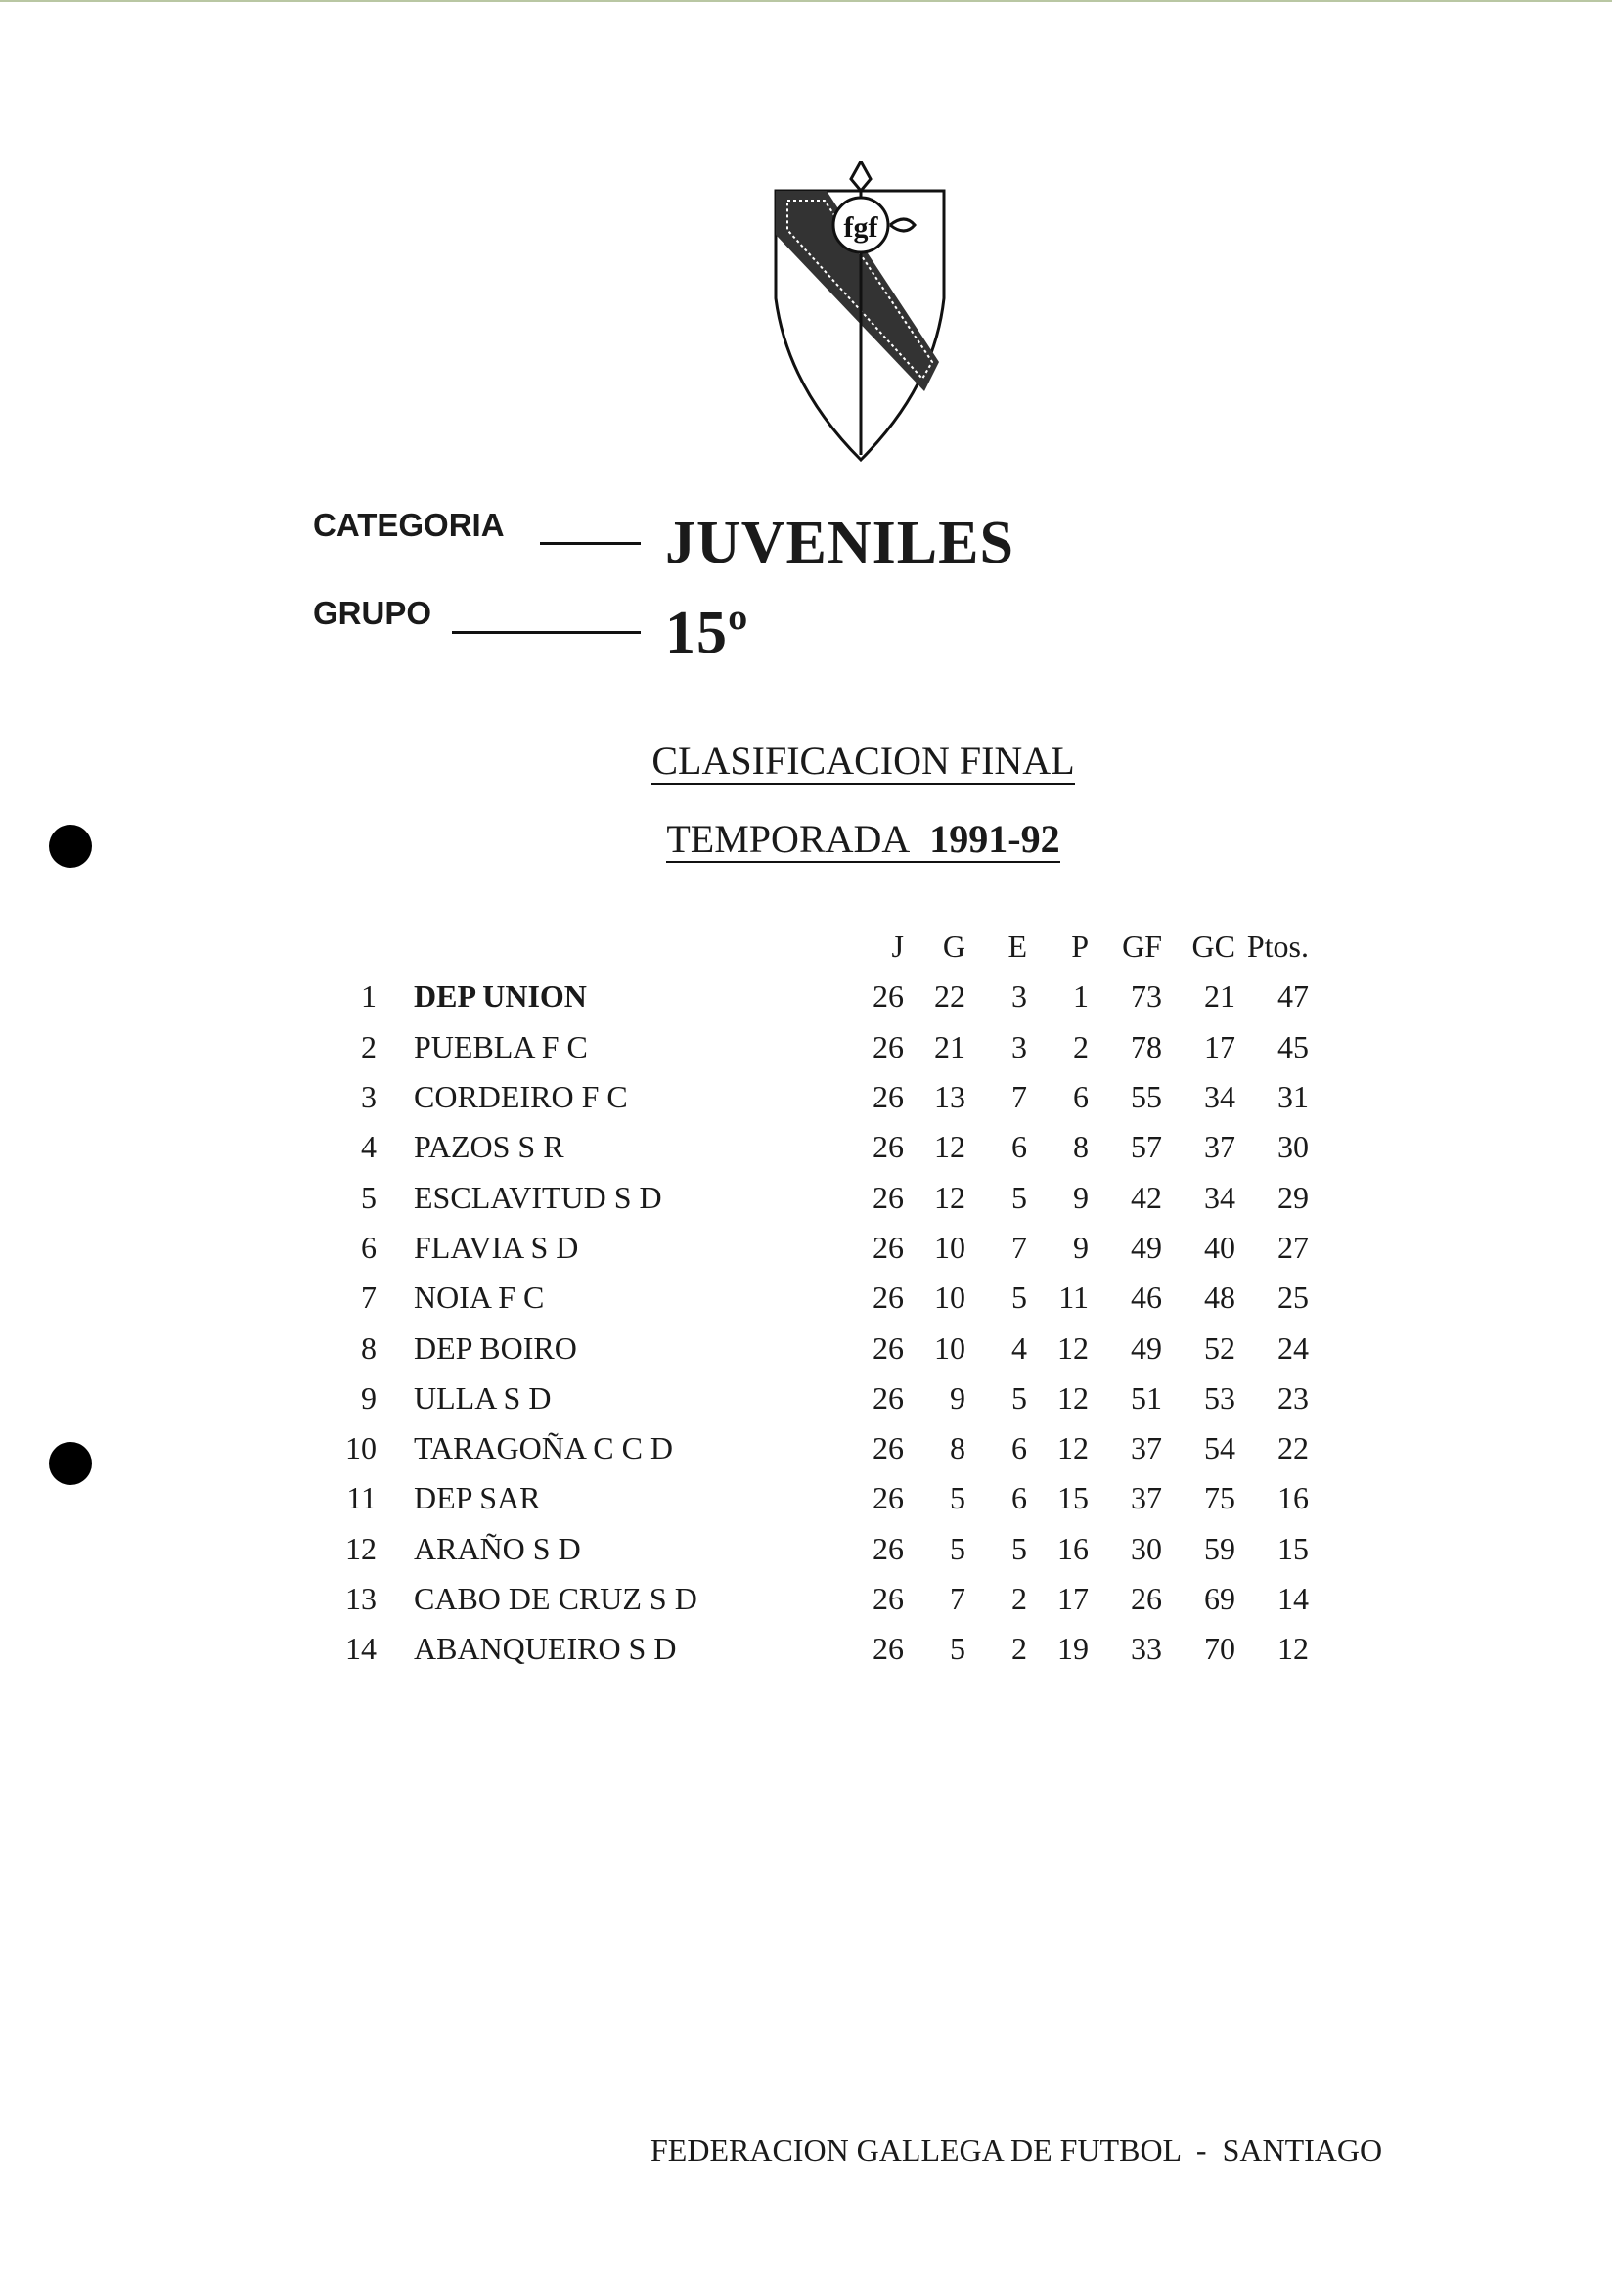 This screenshot has width=1612, height=2296. What do you see at coordinates (409, 525) in the screenshot?
I see `category-label: CATEGORIA` at bounding box center [409, 525].